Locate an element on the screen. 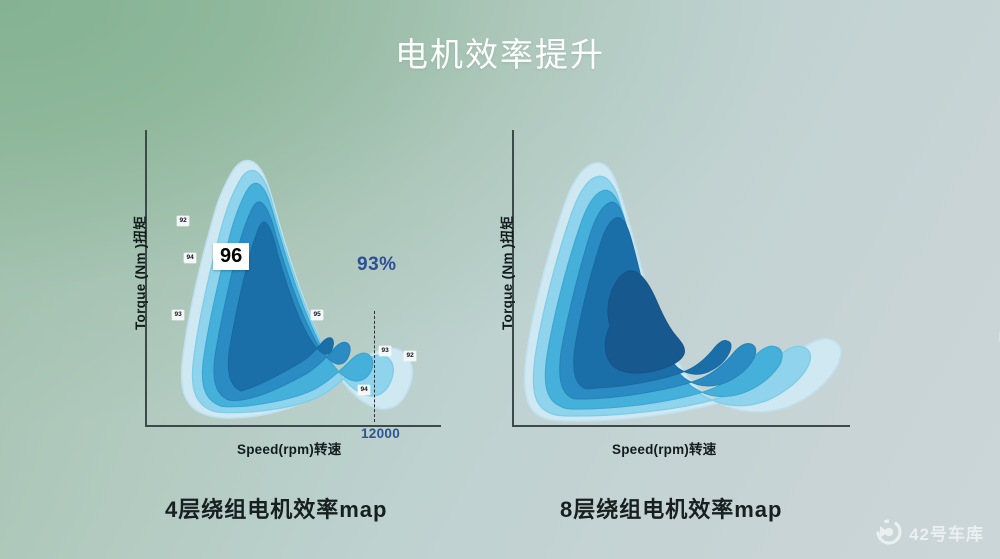  right-contour-plot is located at coordinates (682, 292).